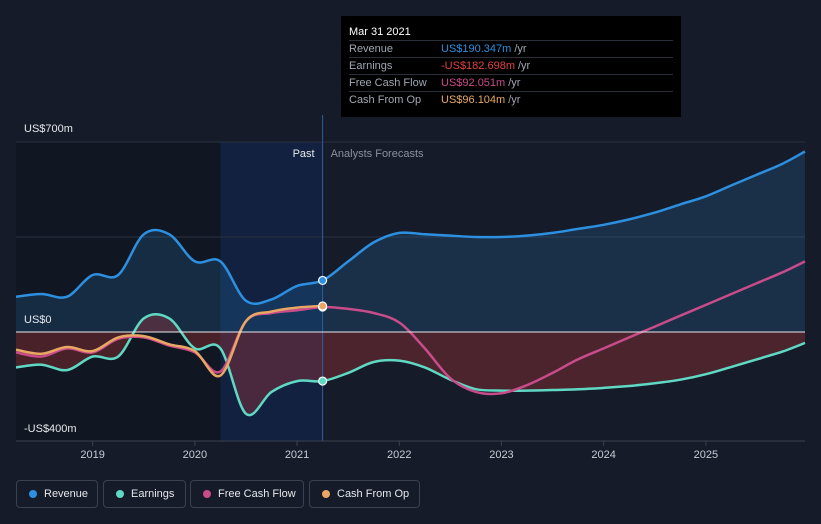 Image resolution: width=821 pixels, height=524 pixels. Describe the element at coordinates (153, 494) in the screenshot. I see `legend-label: Earnings` at that location.